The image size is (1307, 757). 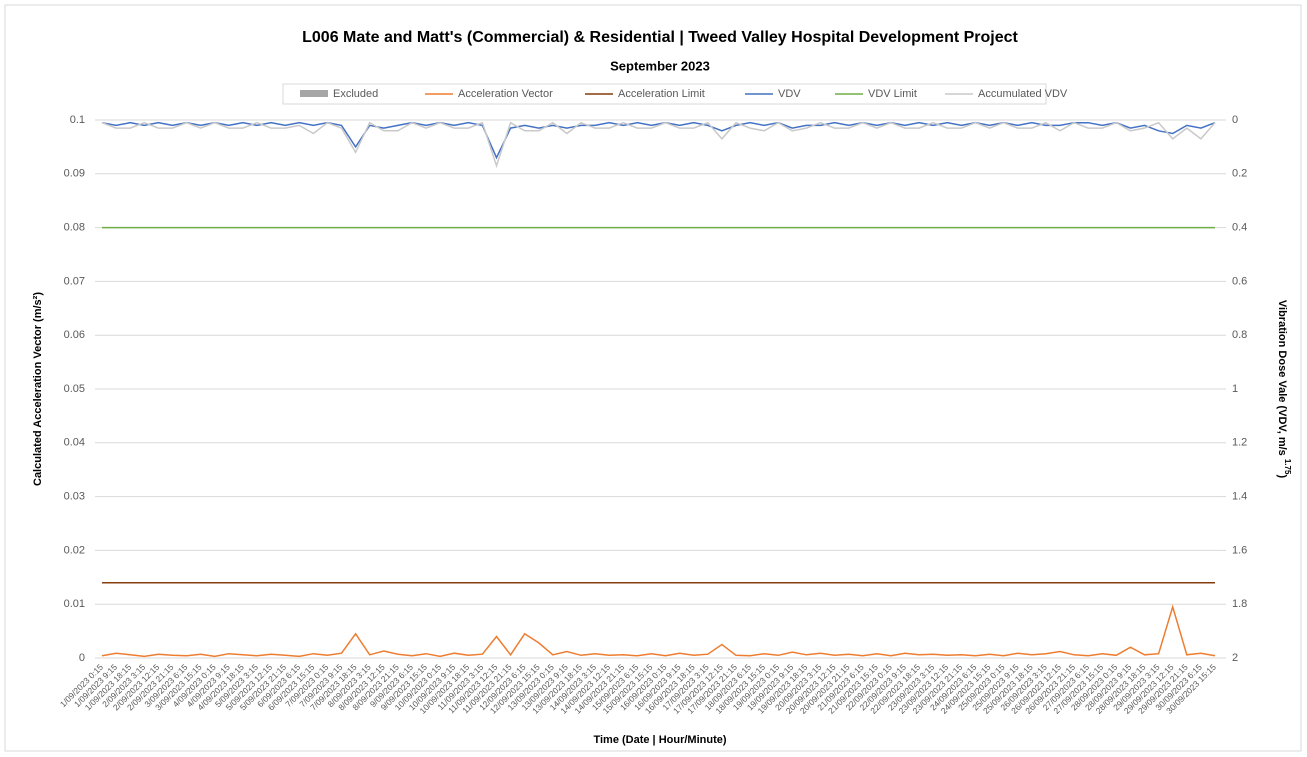 I want to click on legend-box, so click(x=664, y=94).